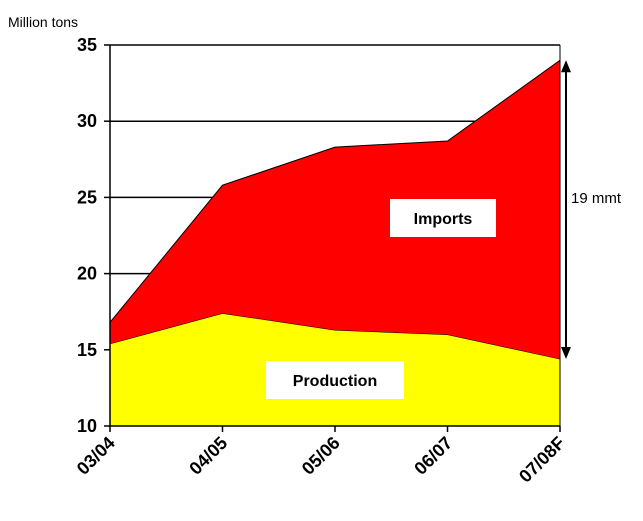 Image resolution: width=643 pixels, height=521 pixels. Describe the element at coordinates (542, 460) in the screenshot. I see `x-tick-label: 07/08F` at that location.